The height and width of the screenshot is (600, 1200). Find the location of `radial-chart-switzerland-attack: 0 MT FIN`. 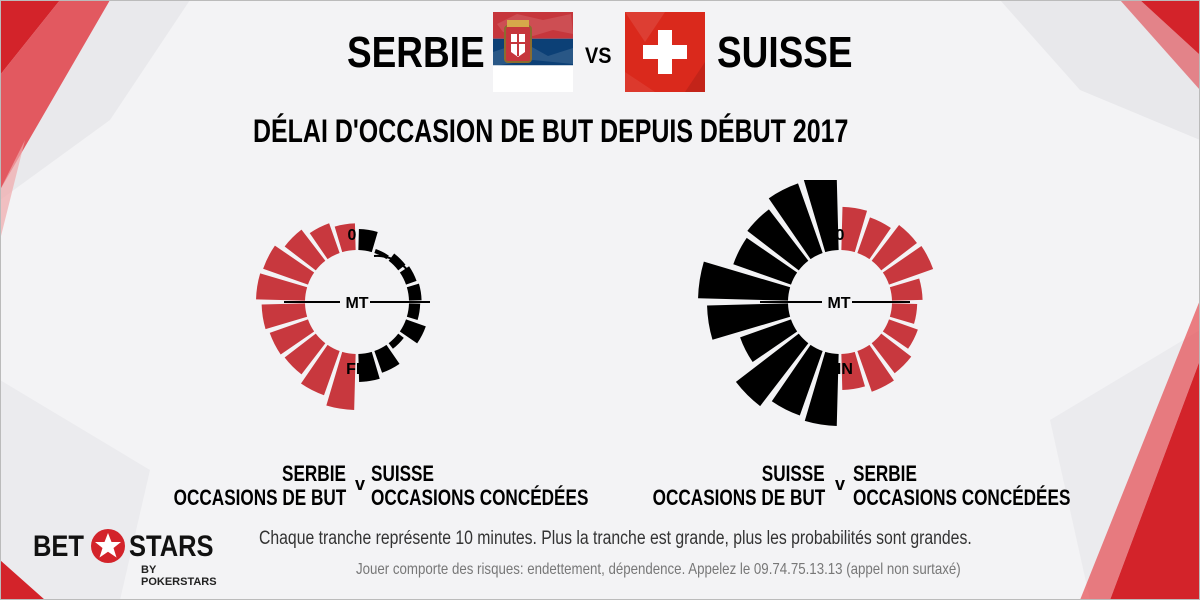

radial-chart-switzerland-attack: 0 MT FIN is located at coordinates (816, 303).